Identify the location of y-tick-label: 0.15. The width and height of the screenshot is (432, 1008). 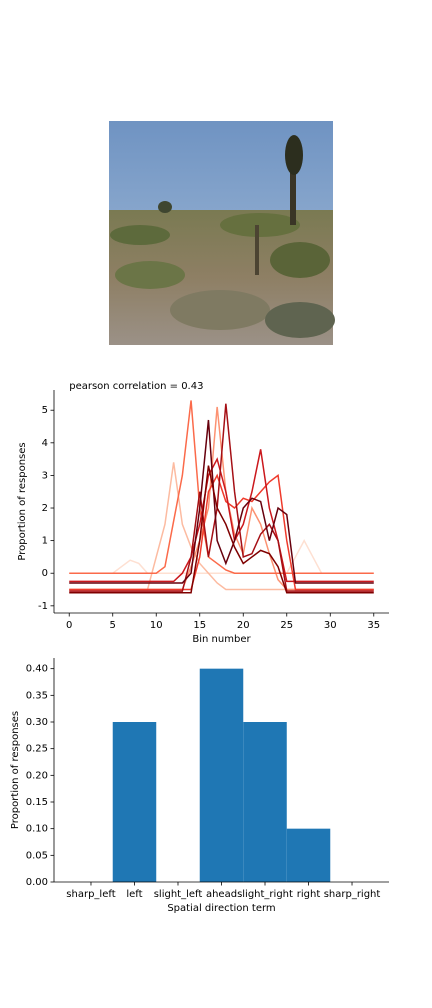
(37, 802).